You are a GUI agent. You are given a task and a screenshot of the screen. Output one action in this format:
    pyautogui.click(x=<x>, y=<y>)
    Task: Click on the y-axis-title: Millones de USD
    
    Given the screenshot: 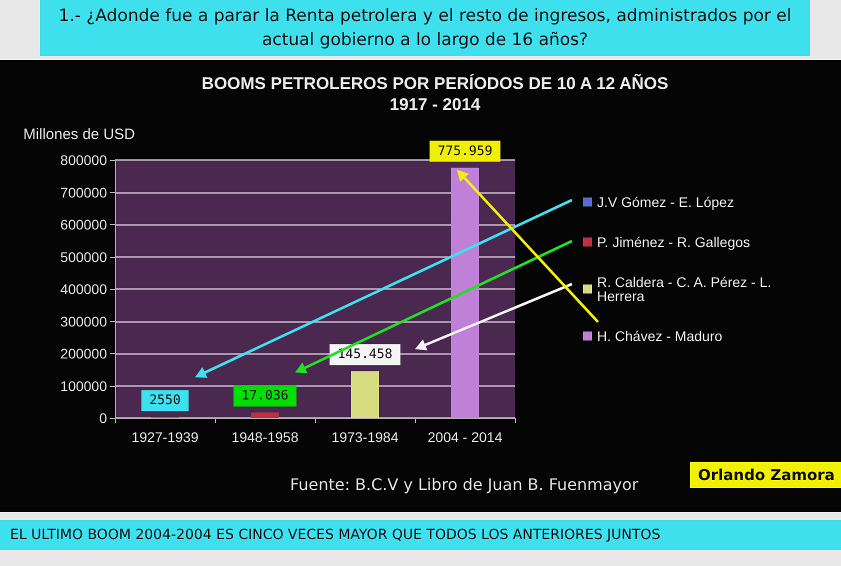 What is the action you would take?
    pyautogui.click(x=79, y=134)
    